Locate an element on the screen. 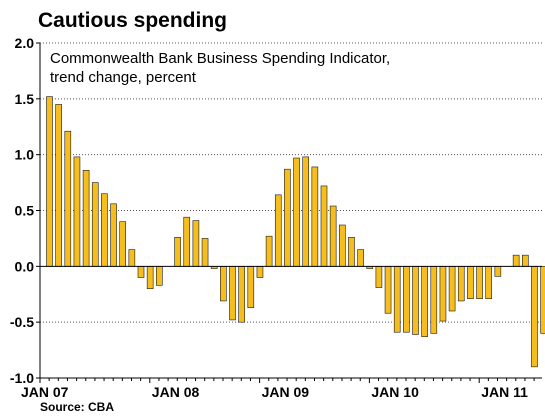  x-tick-label: JAN 11 is located at coordinates (504, 392).